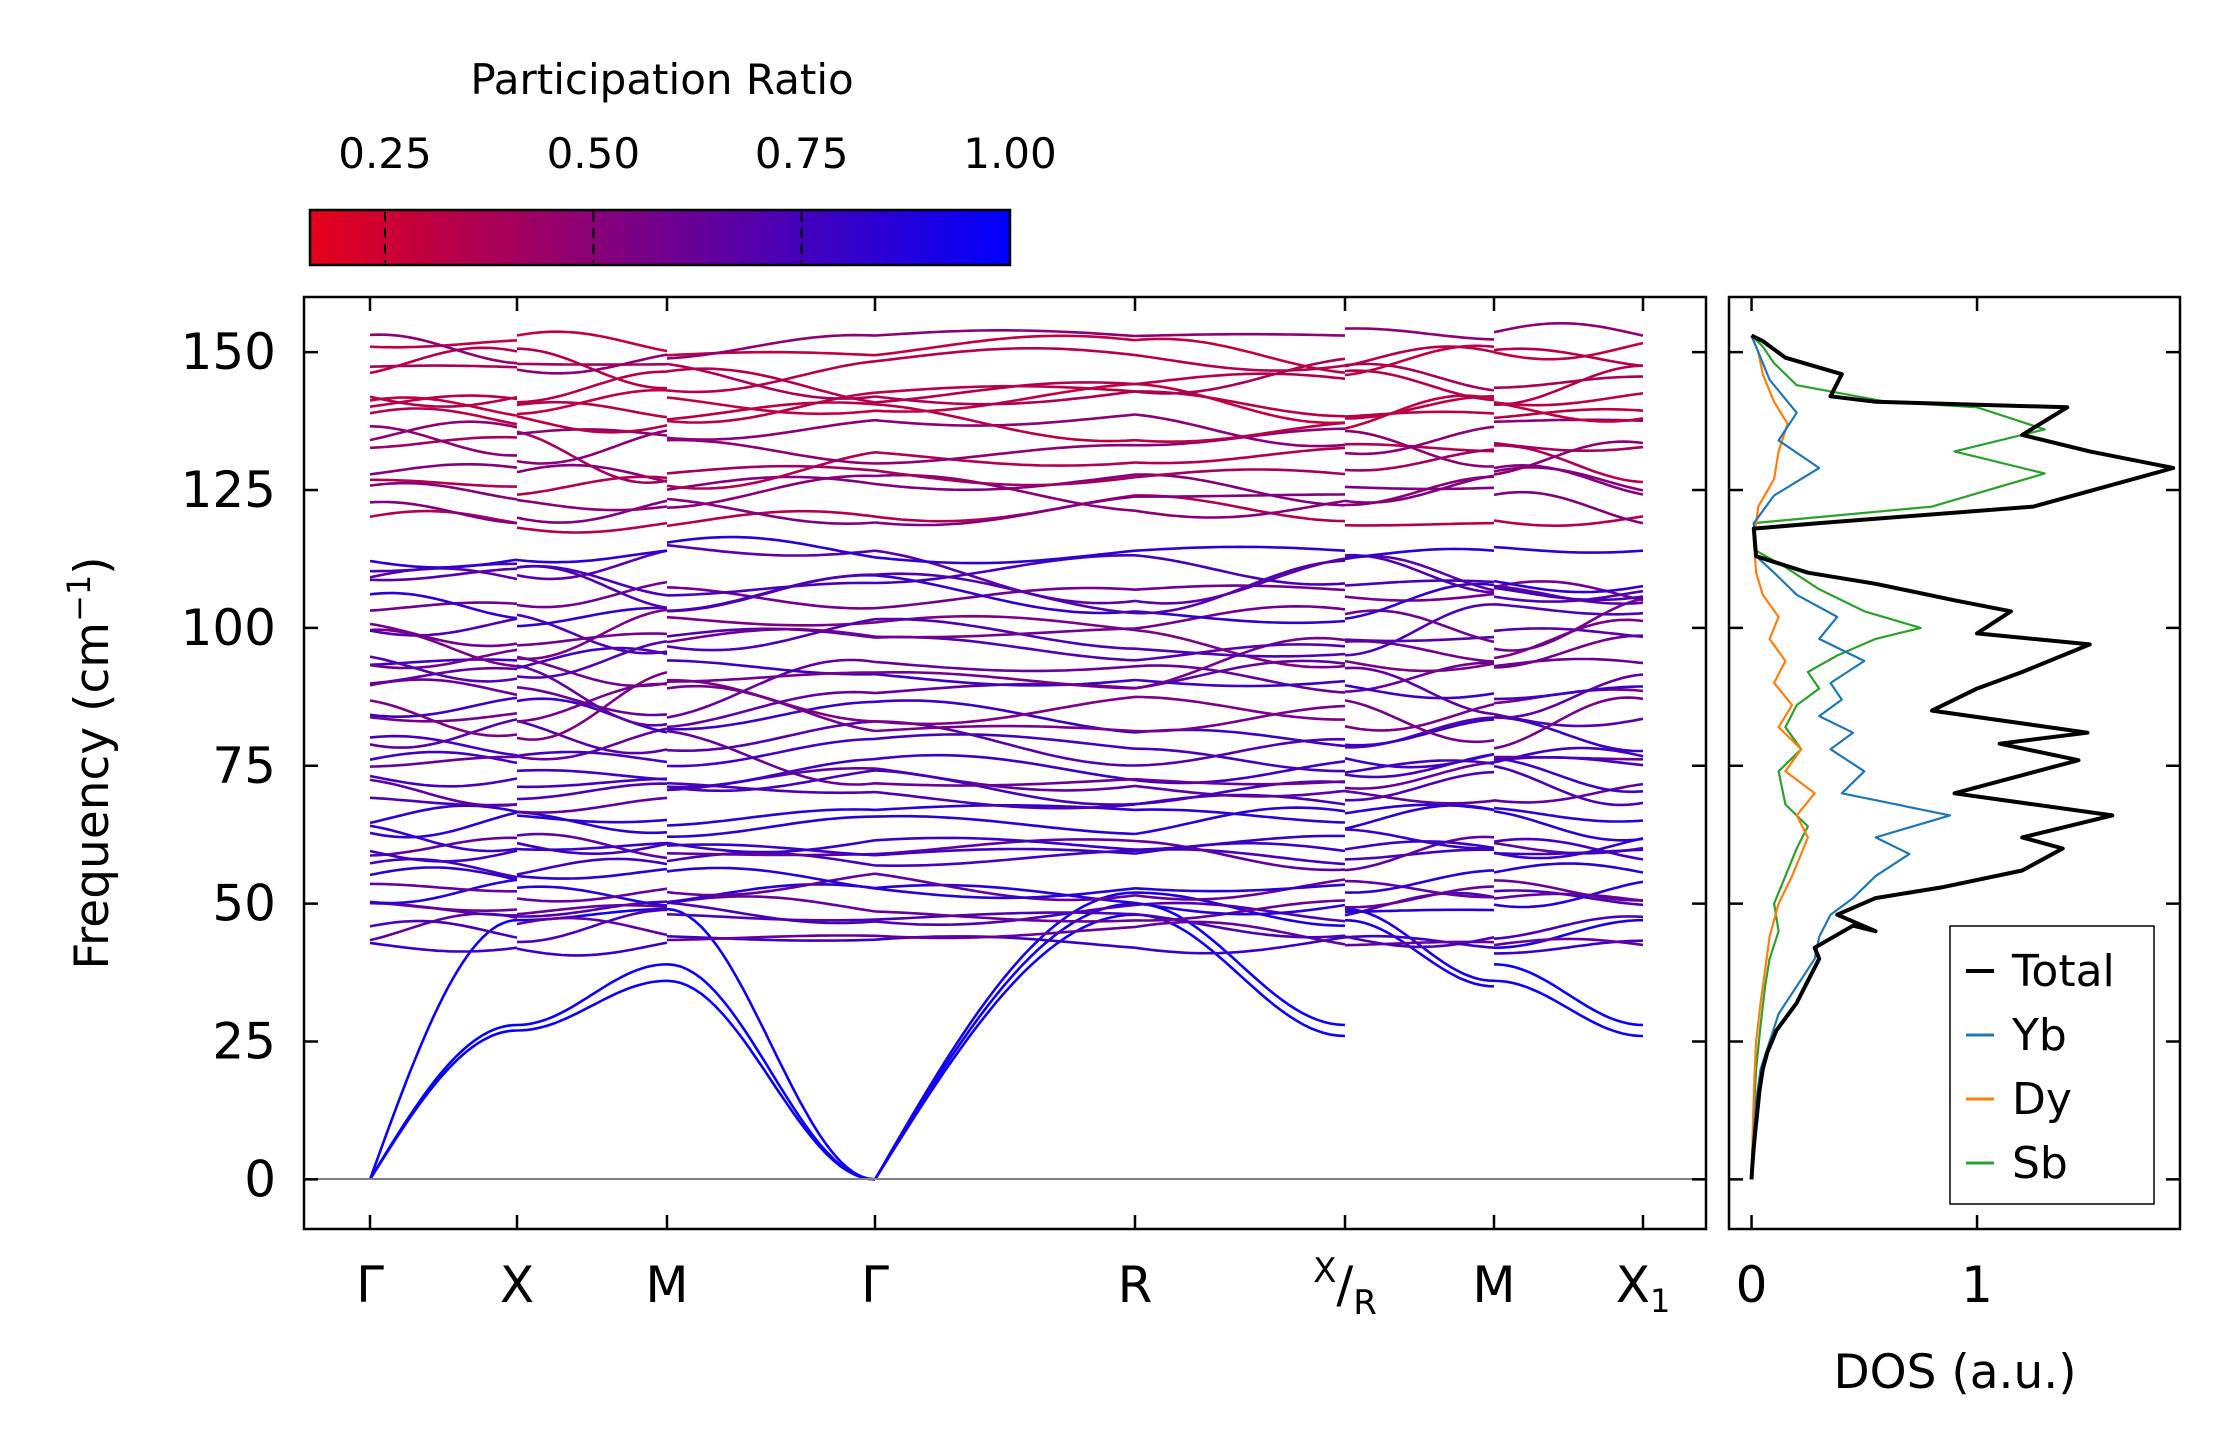 The width and height of the screenshot is (2222, 1455). What do you see at coordinates (682, 161) in the screenshot?
I see `colorbar: Participation Ratio 0.25 0.50 0.75 1.00` at bounding box center [682, 161].